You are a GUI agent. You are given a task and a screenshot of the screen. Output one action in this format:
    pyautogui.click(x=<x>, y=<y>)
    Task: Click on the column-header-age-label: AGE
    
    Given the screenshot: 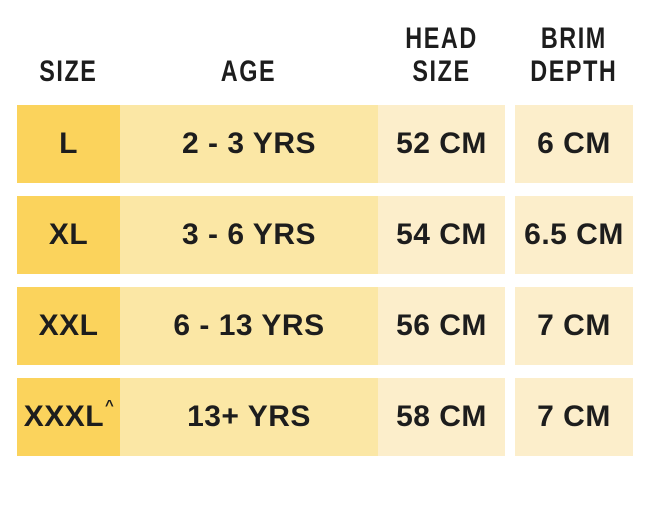 What is the action you would take?
    pyautogui.click(x=249, y=71)
    